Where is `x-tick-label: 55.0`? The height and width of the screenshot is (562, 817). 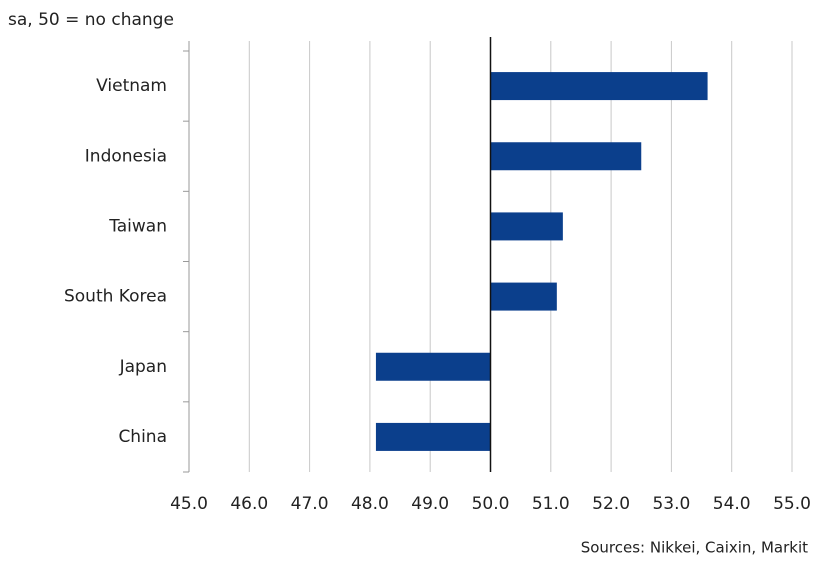
x-tick-label: 55.0 is located at coordinates (792, 504).